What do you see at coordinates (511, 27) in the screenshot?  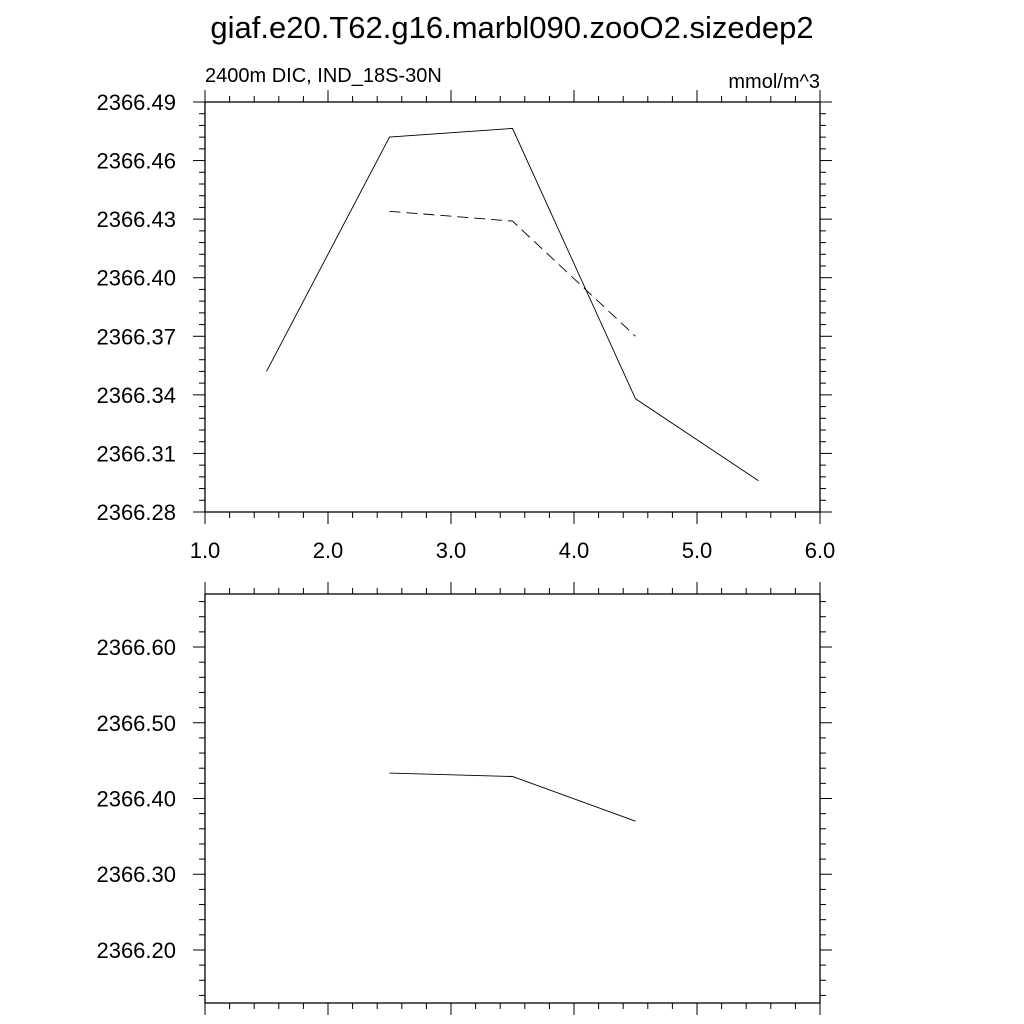 I see `figure-title: giaf.e20.T62.g16.marbl090.zooO2.sizedep2` at bounding box center [511, 27].